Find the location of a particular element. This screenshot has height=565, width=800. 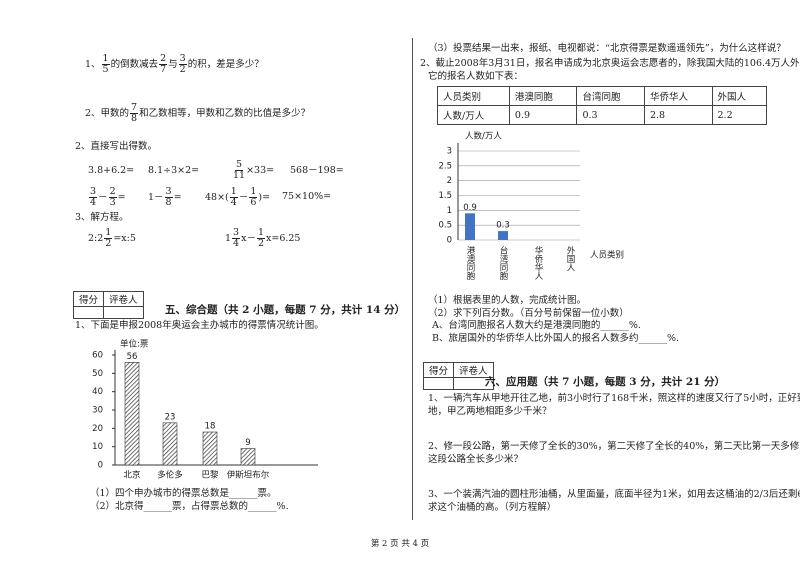

text: 48×( is located at coordinates (217, 197).